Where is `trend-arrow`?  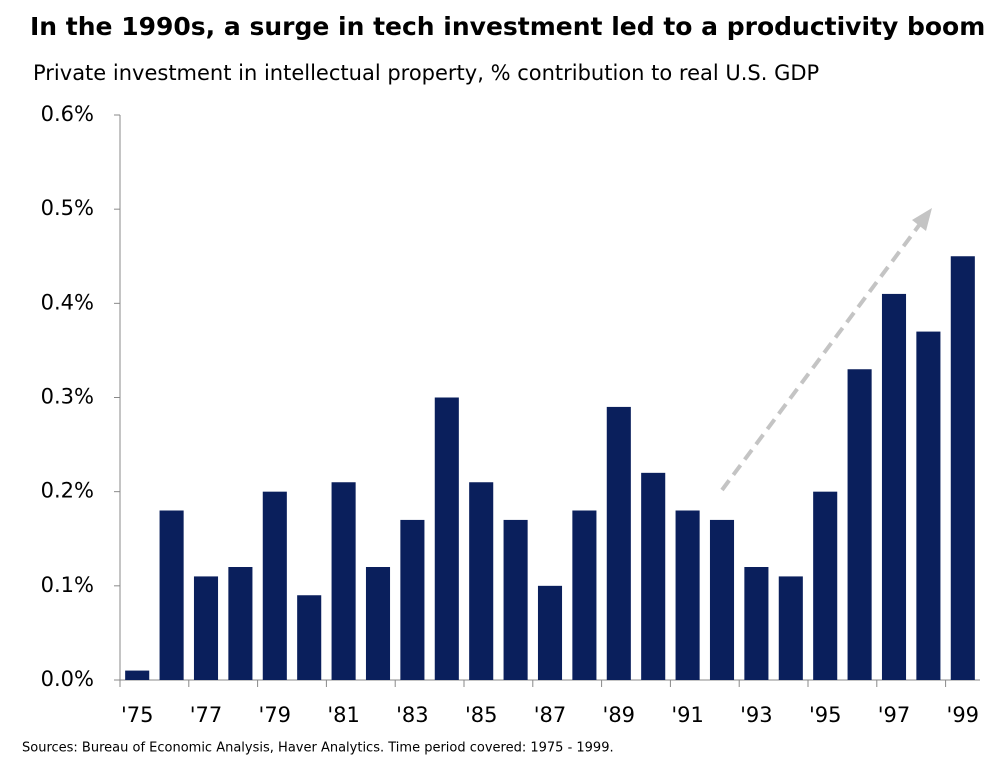 trend-arrow is located at coordinates (826, 350).